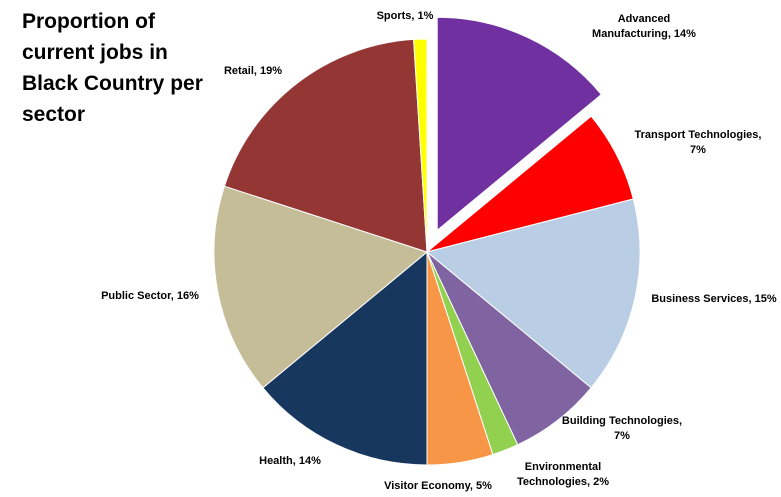 The width and height of the screenshot is (781, 497). I want to click on slice-label-building-technologies: Building Technologies, 7%, so click(622, 428).